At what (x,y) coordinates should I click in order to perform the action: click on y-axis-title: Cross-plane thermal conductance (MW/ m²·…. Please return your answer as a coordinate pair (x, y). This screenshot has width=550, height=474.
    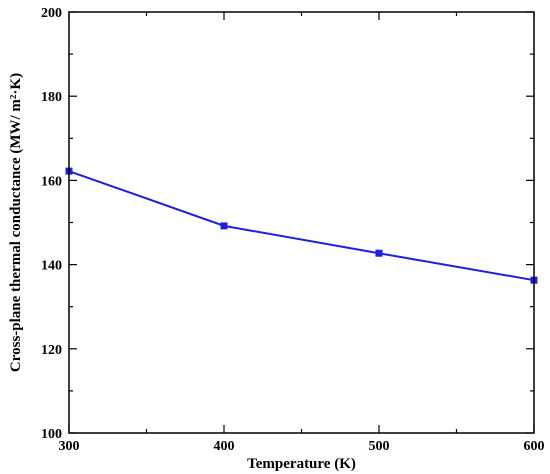
    Looking at the image, I should click on (16, 222).